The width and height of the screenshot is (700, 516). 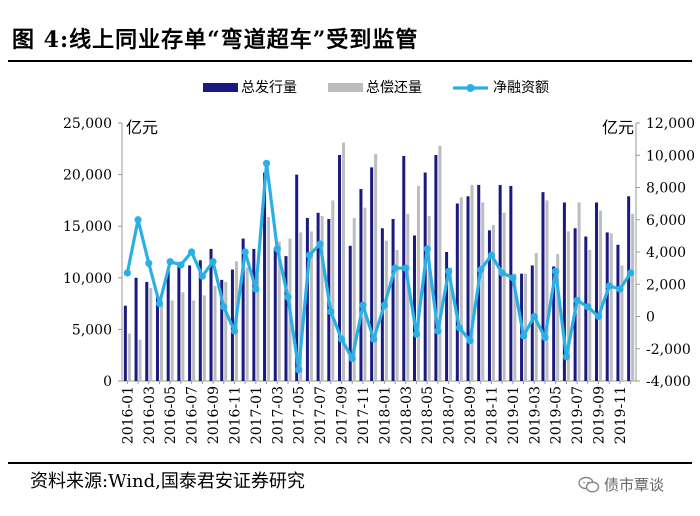 I want to click on chat-bubble-icon, so click(x=589, y=484).